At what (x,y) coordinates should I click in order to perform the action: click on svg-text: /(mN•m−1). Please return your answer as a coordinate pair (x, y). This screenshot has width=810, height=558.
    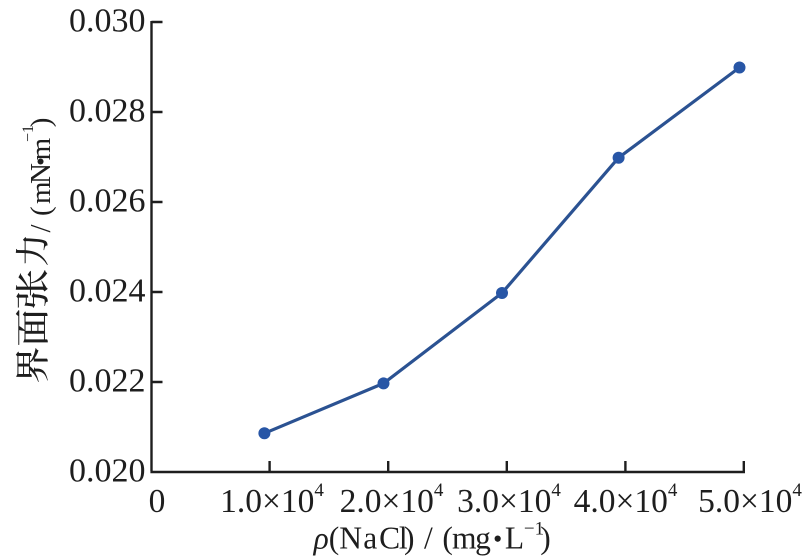
    Looking at the image, I should click on (38, 175).